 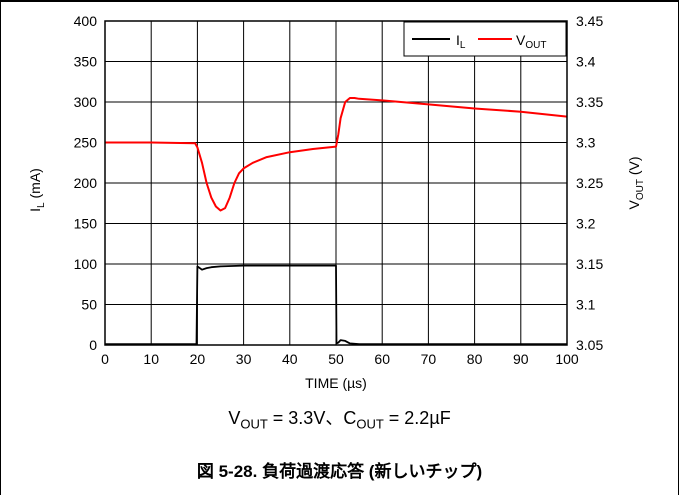 I want to click on y-right-tick-label: 3.1, so click(x=586, y=305).